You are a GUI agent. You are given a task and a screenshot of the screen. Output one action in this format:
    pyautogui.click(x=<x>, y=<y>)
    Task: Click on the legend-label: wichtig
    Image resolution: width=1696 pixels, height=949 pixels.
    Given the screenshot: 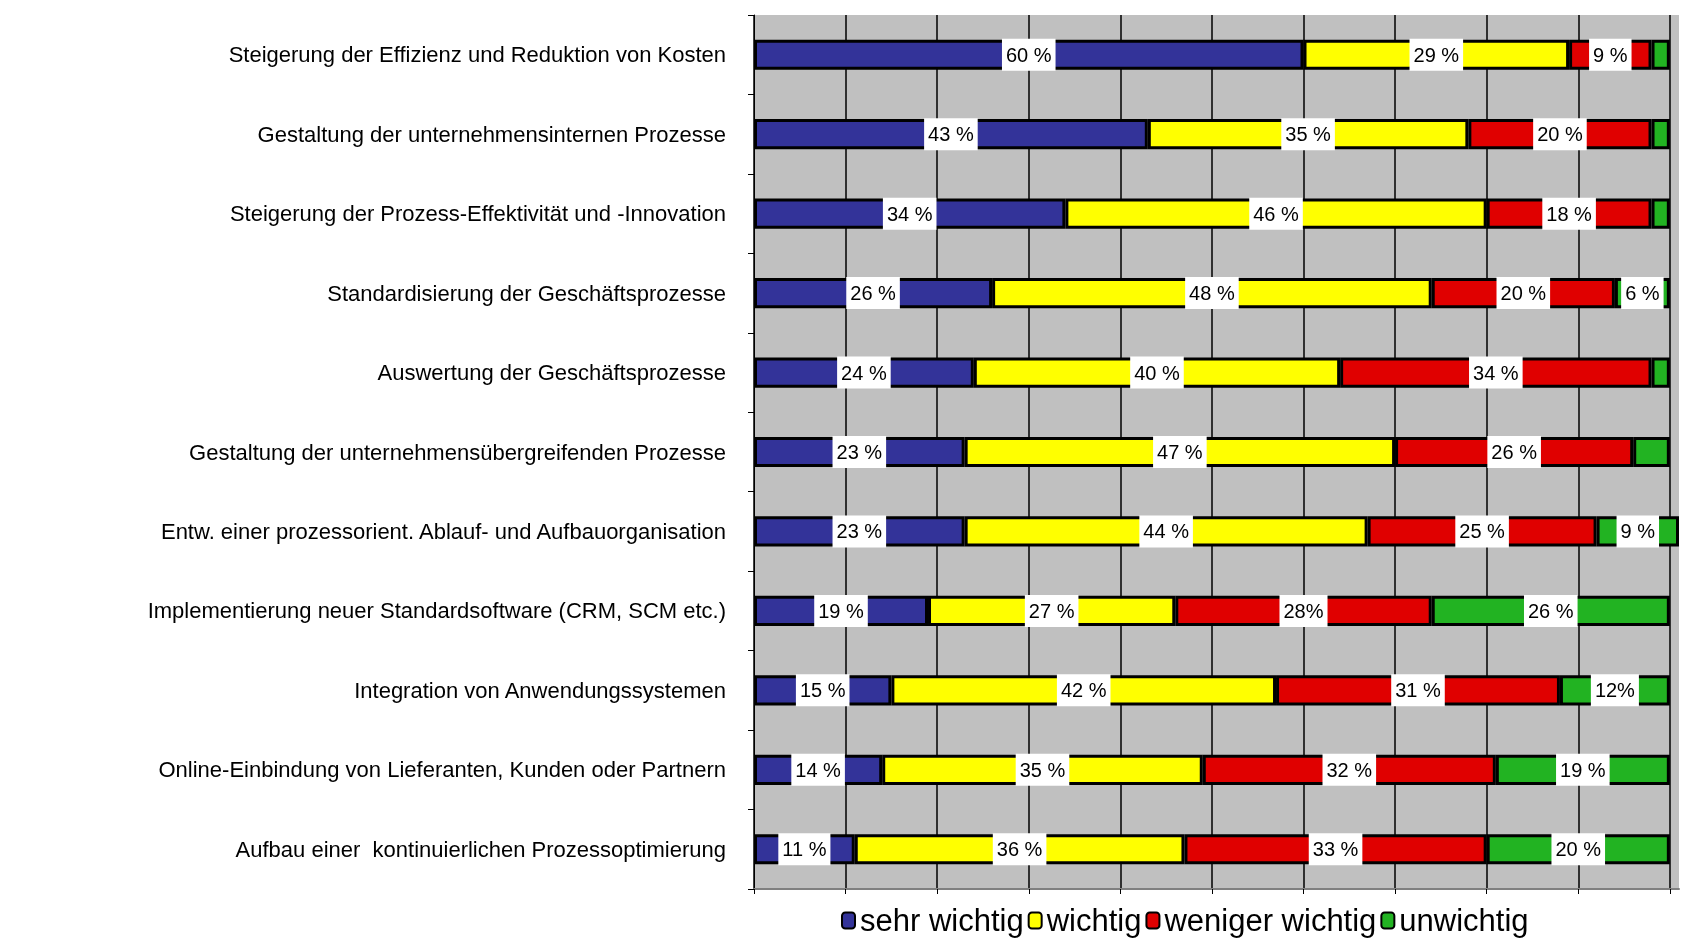 What is the action you would take?
    pyautogui.click(x=1093, y=920)
    